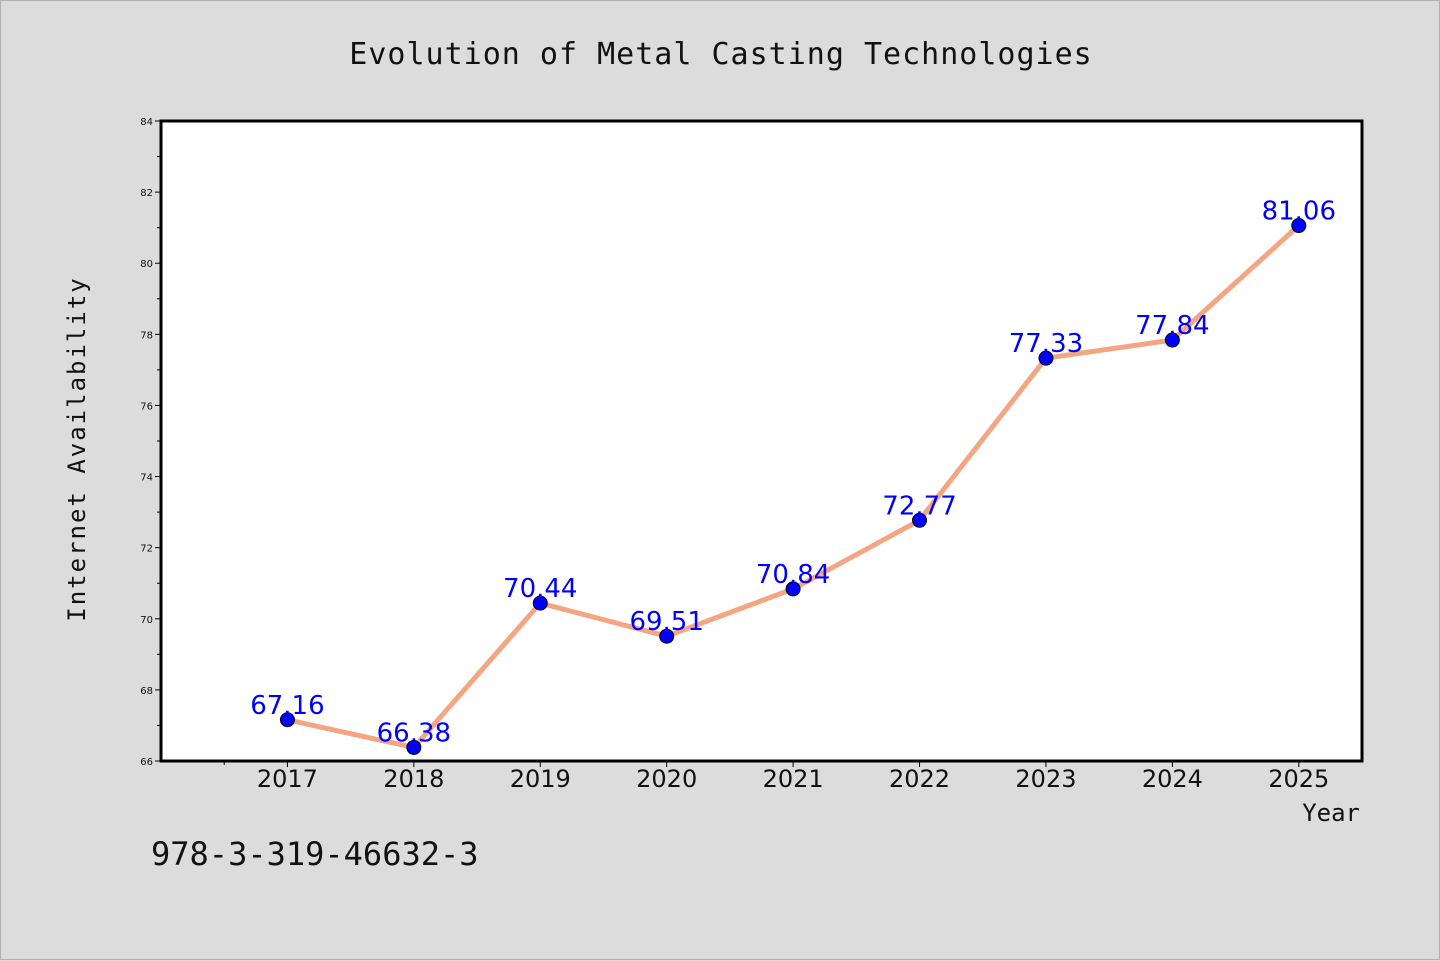 Image resolution: width=1440 pixels, height=961 pixels. I want to click on y-tick-label: 74, so click(146, 478).